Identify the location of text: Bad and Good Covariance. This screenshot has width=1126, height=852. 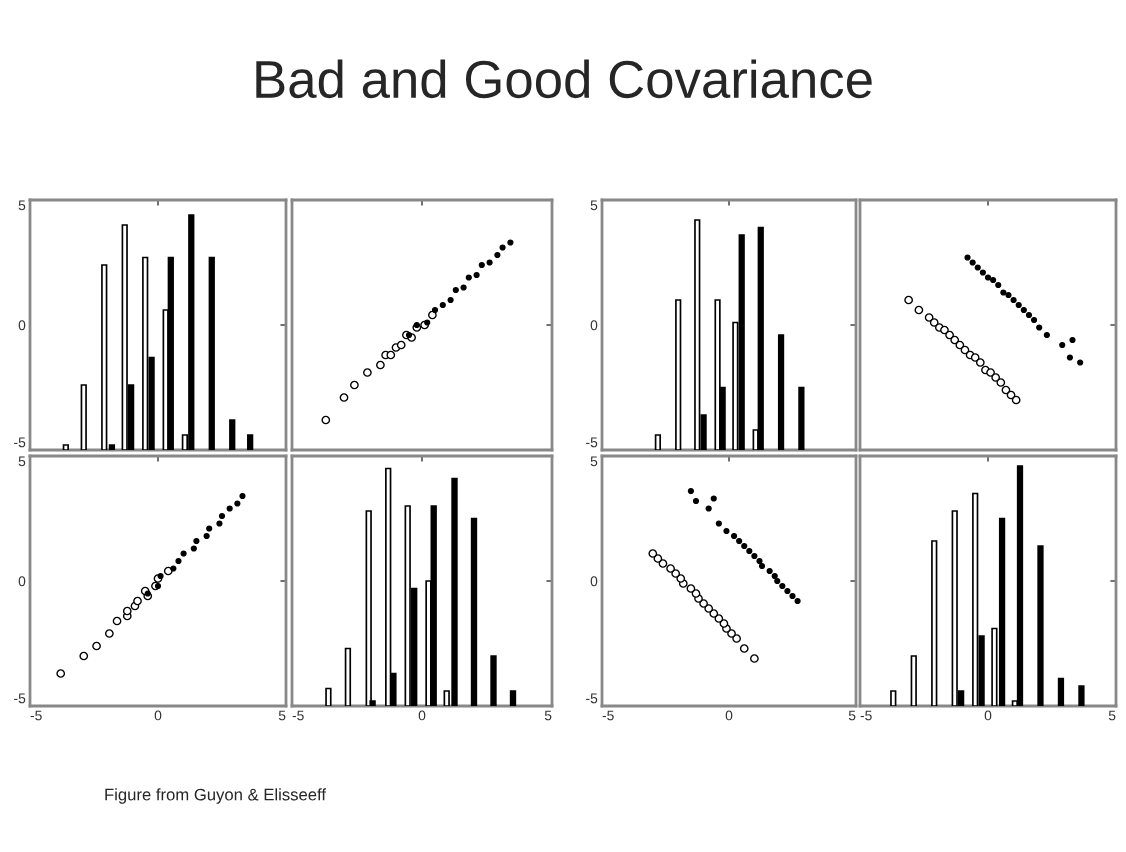
(564, 79).